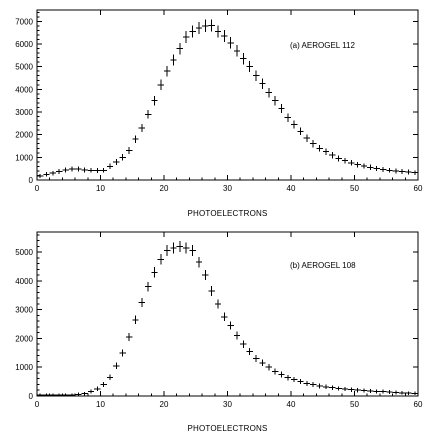 This screenshot has width=436, height=437. I want to click on x-tick-label: 60, so click(418, 188).